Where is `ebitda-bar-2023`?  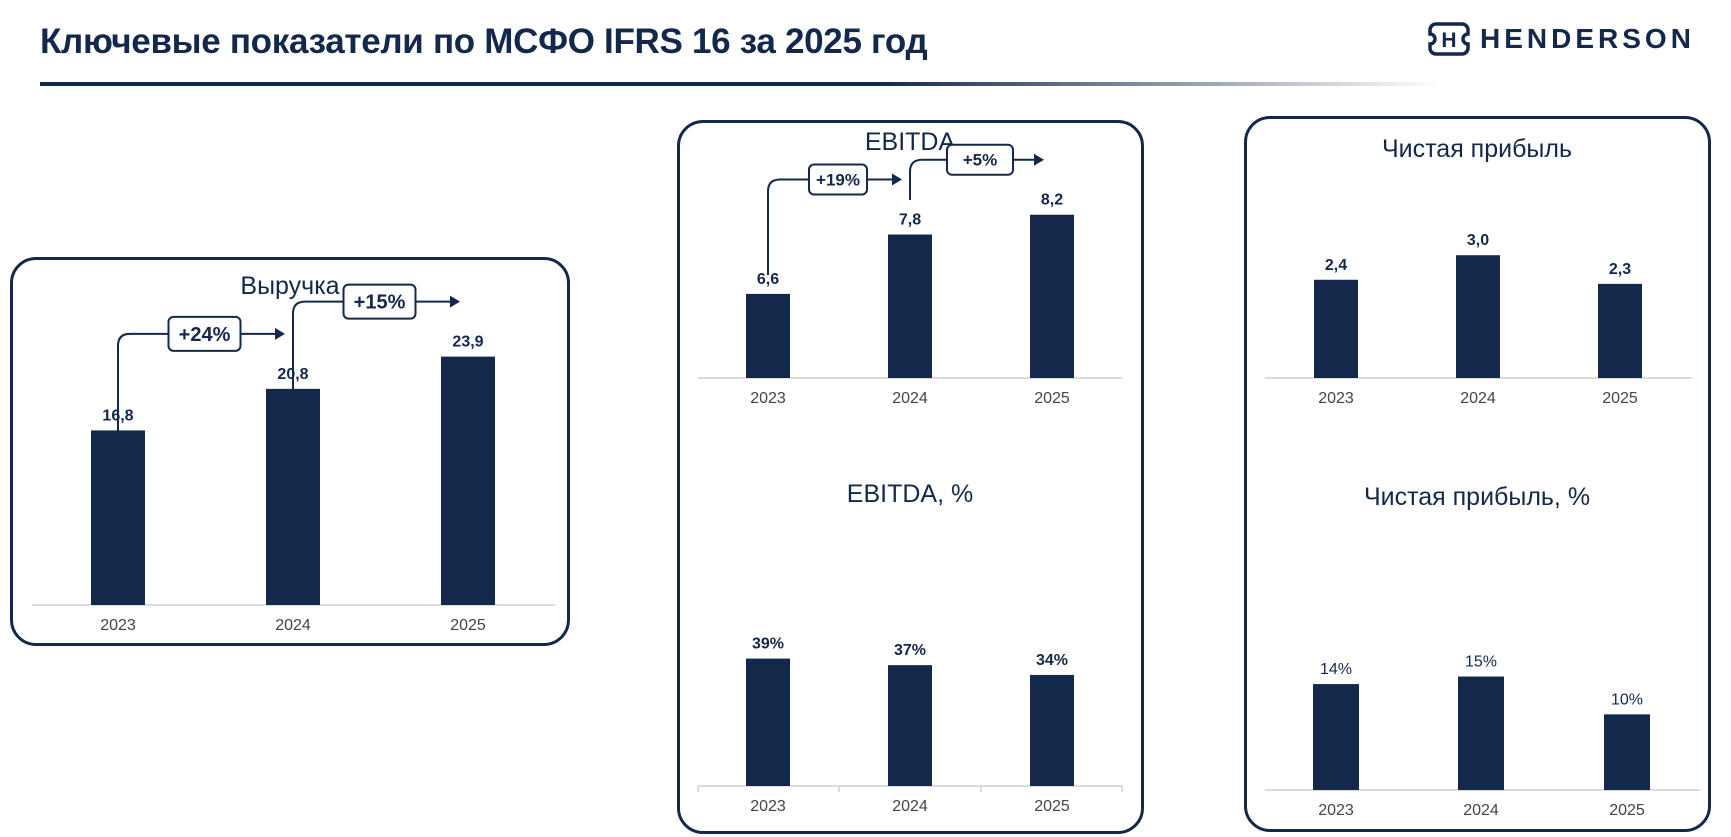
ebitda-bar-2023 is located at coordinates (768, 335).